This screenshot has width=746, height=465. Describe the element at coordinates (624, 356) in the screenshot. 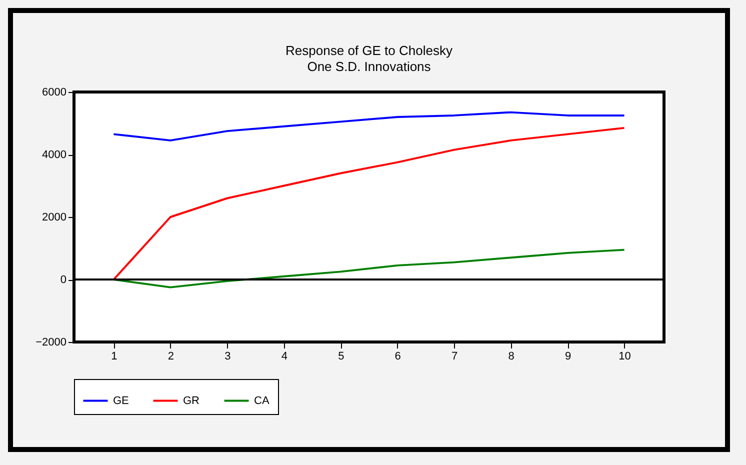

I see `x-tick-label: 10` at that location.